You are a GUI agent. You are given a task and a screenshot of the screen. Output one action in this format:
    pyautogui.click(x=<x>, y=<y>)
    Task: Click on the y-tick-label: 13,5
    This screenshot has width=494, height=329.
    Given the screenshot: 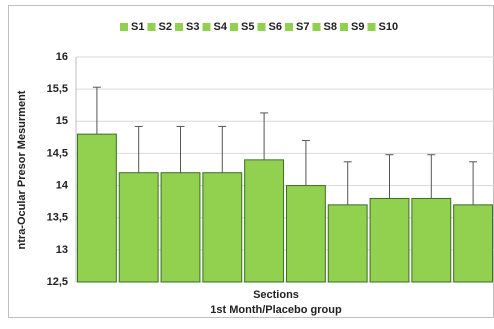 What is the action you would take?
    pyautogui.click(x=57, y=218)
    